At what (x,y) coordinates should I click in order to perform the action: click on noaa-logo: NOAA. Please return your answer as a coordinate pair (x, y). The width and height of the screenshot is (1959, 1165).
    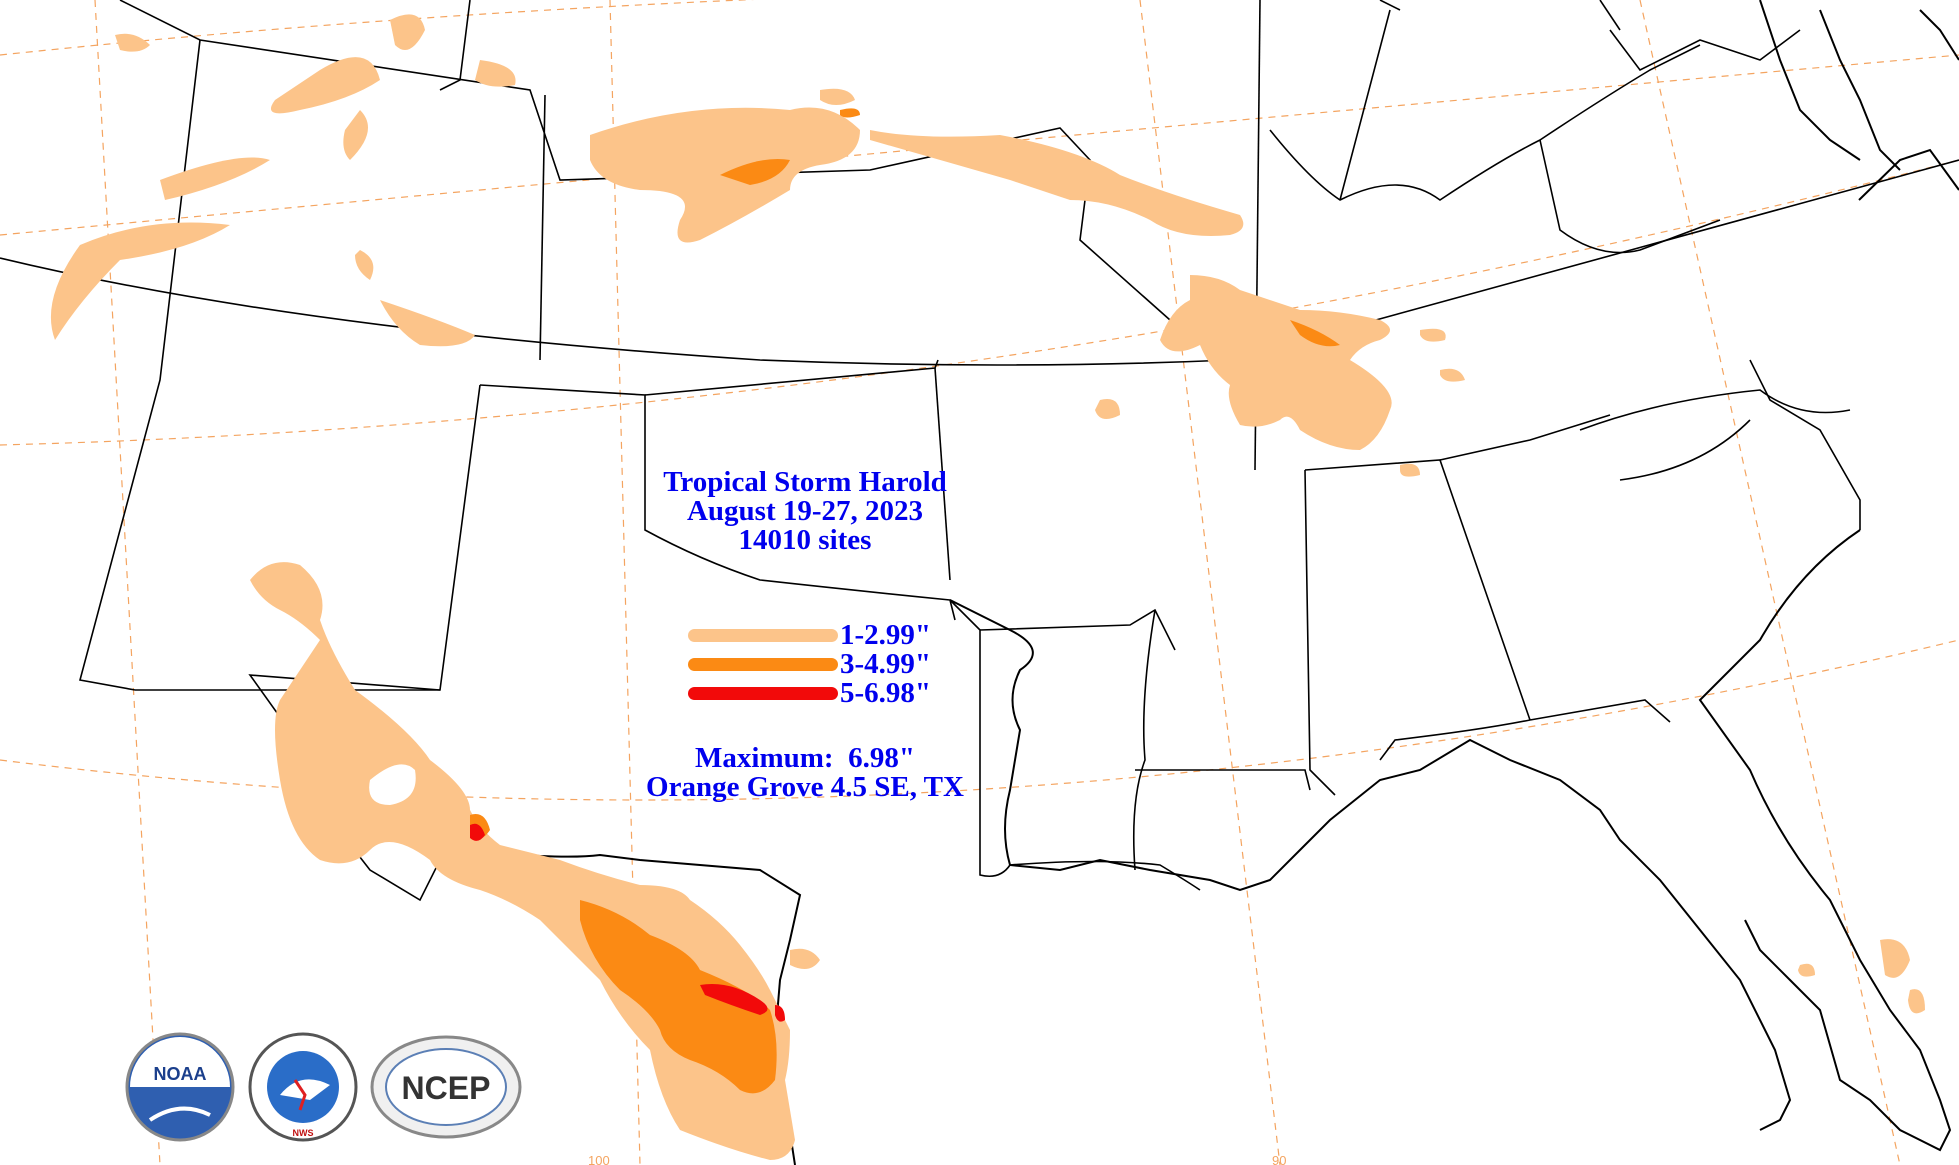
    Looking at the image, I should click on (180, 1087).